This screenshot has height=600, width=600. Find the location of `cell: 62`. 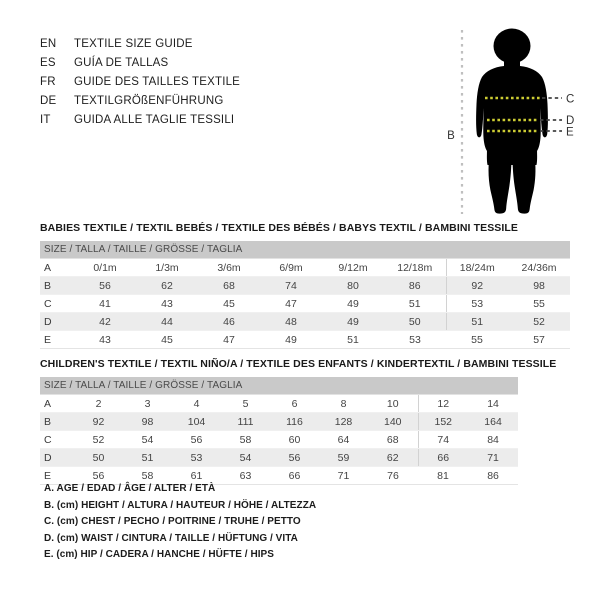

cell: 62 is located at coordinates (393, 457).